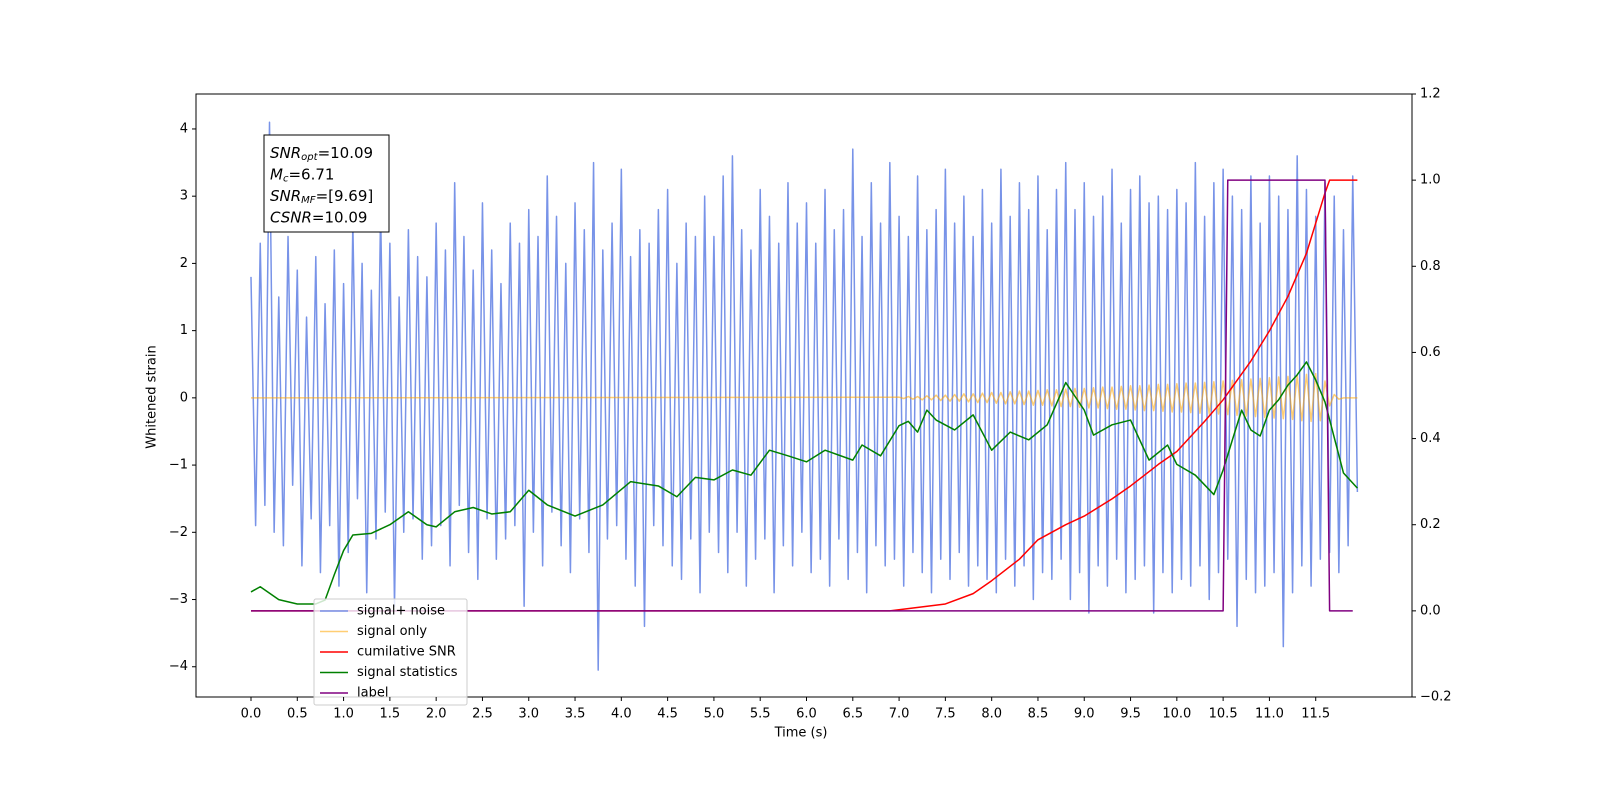 Image resolution: width=1600 pixels, height=800 pixels. Describe the element at coordinates (760, 714) in the screenshot. I see `x-tick-label: 5.5` at that location.